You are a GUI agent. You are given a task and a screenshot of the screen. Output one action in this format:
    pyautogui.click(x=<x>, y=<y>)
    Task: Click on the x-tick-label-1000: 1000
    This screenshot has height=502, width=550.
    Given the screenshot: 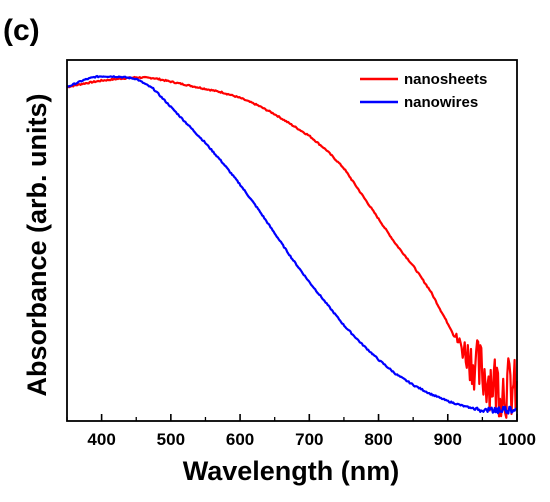 What is the action you would take?
    pyautogui.click(x=517, y=439)
    